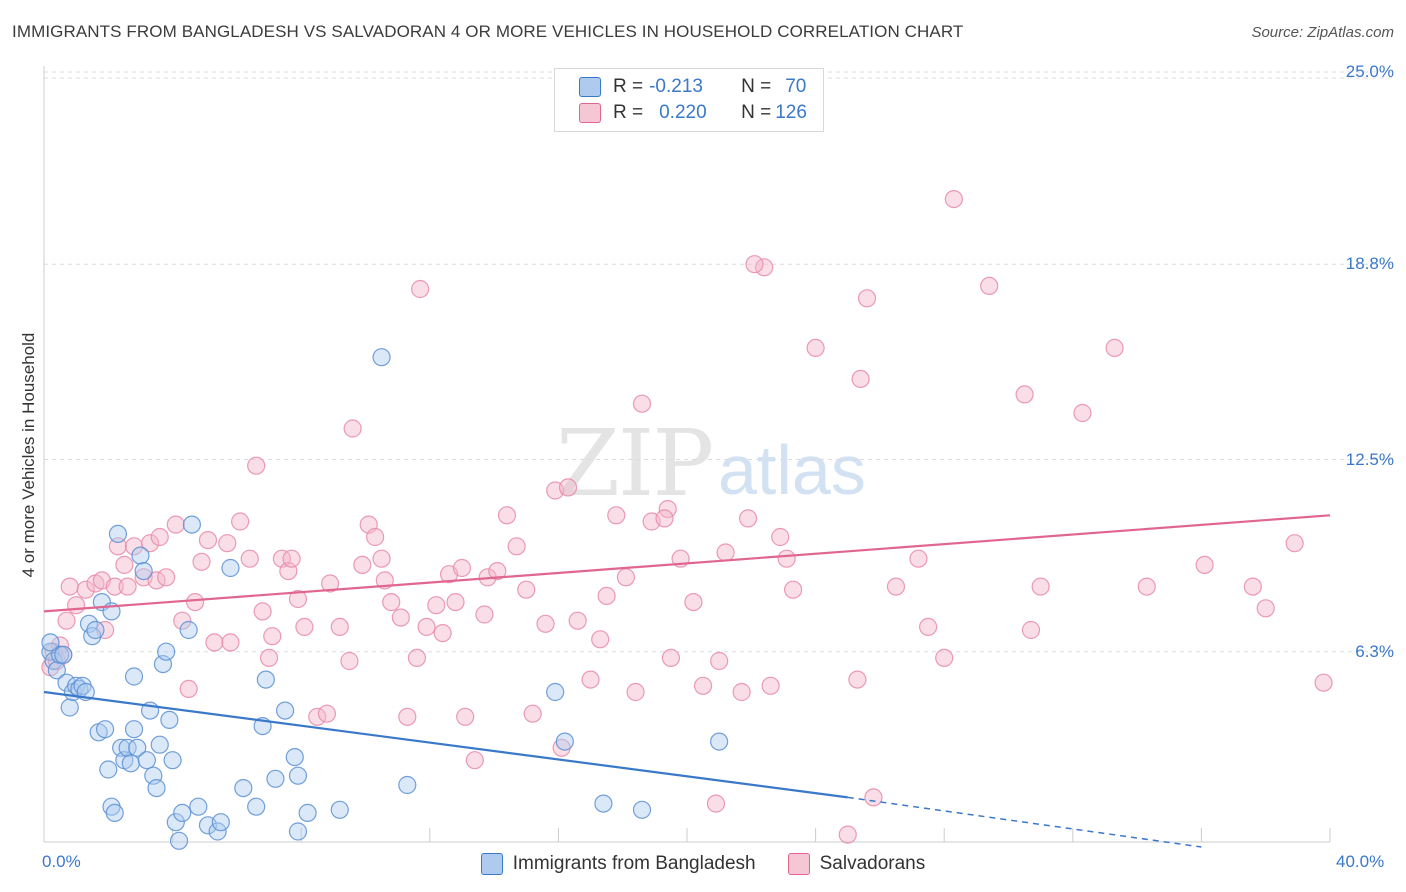 The image size is (1406, 892). I want to click on r-label: R =, so click(628, 112).